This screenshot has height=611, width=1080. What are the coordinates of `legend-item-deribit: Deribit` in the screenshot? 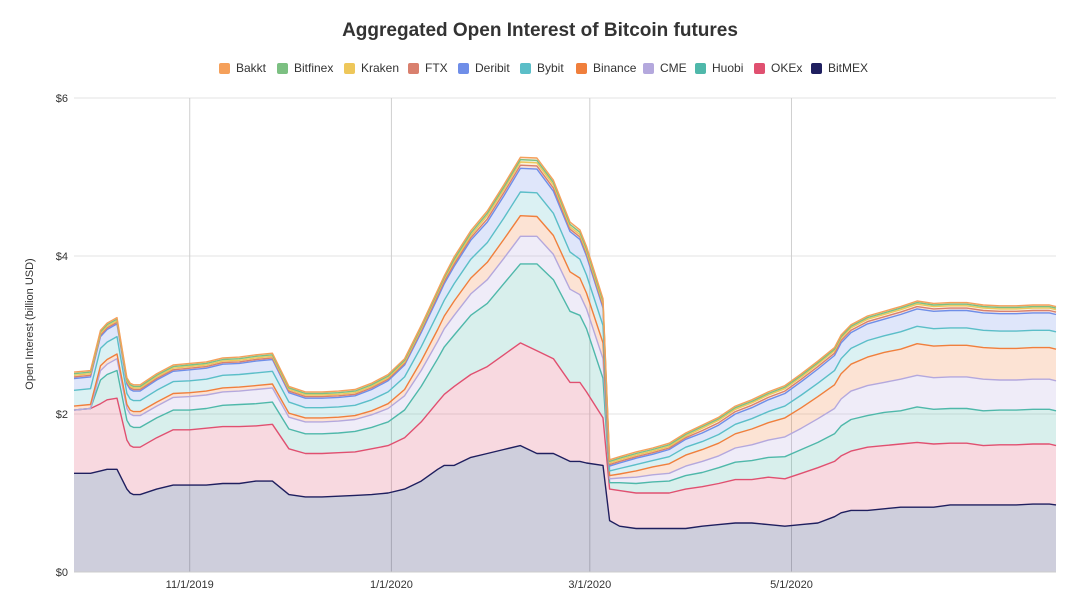 It's located at (484, 68).